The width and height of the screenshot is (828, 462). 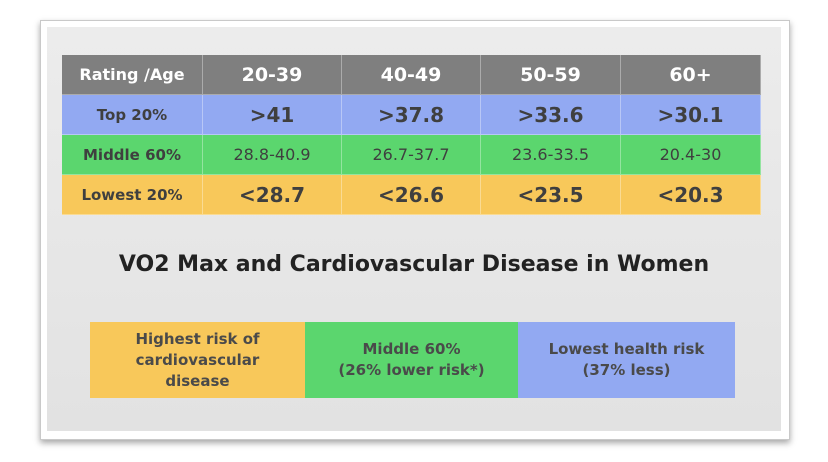 I want to click on header-age-50-59: 50-59, so click(x=551, y=75).